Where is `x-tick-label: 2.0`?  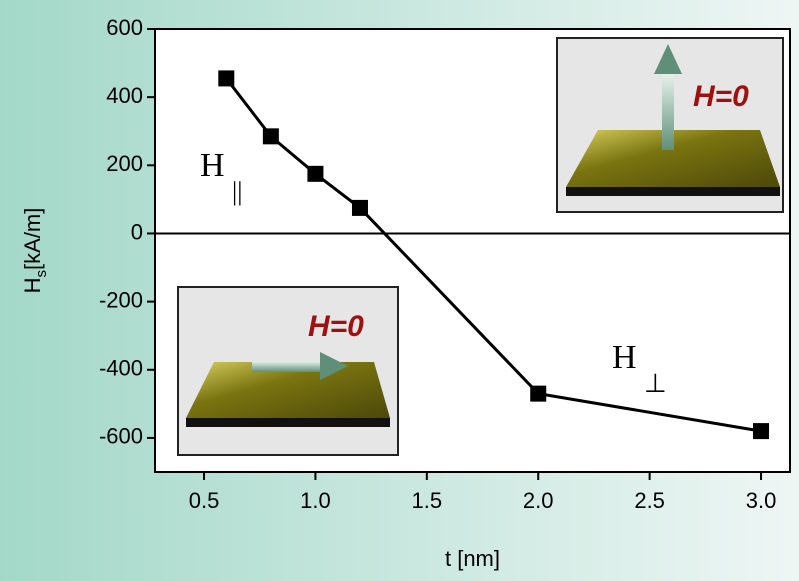 x-tick-label: 2.0 is located at coordinates (538, 500).